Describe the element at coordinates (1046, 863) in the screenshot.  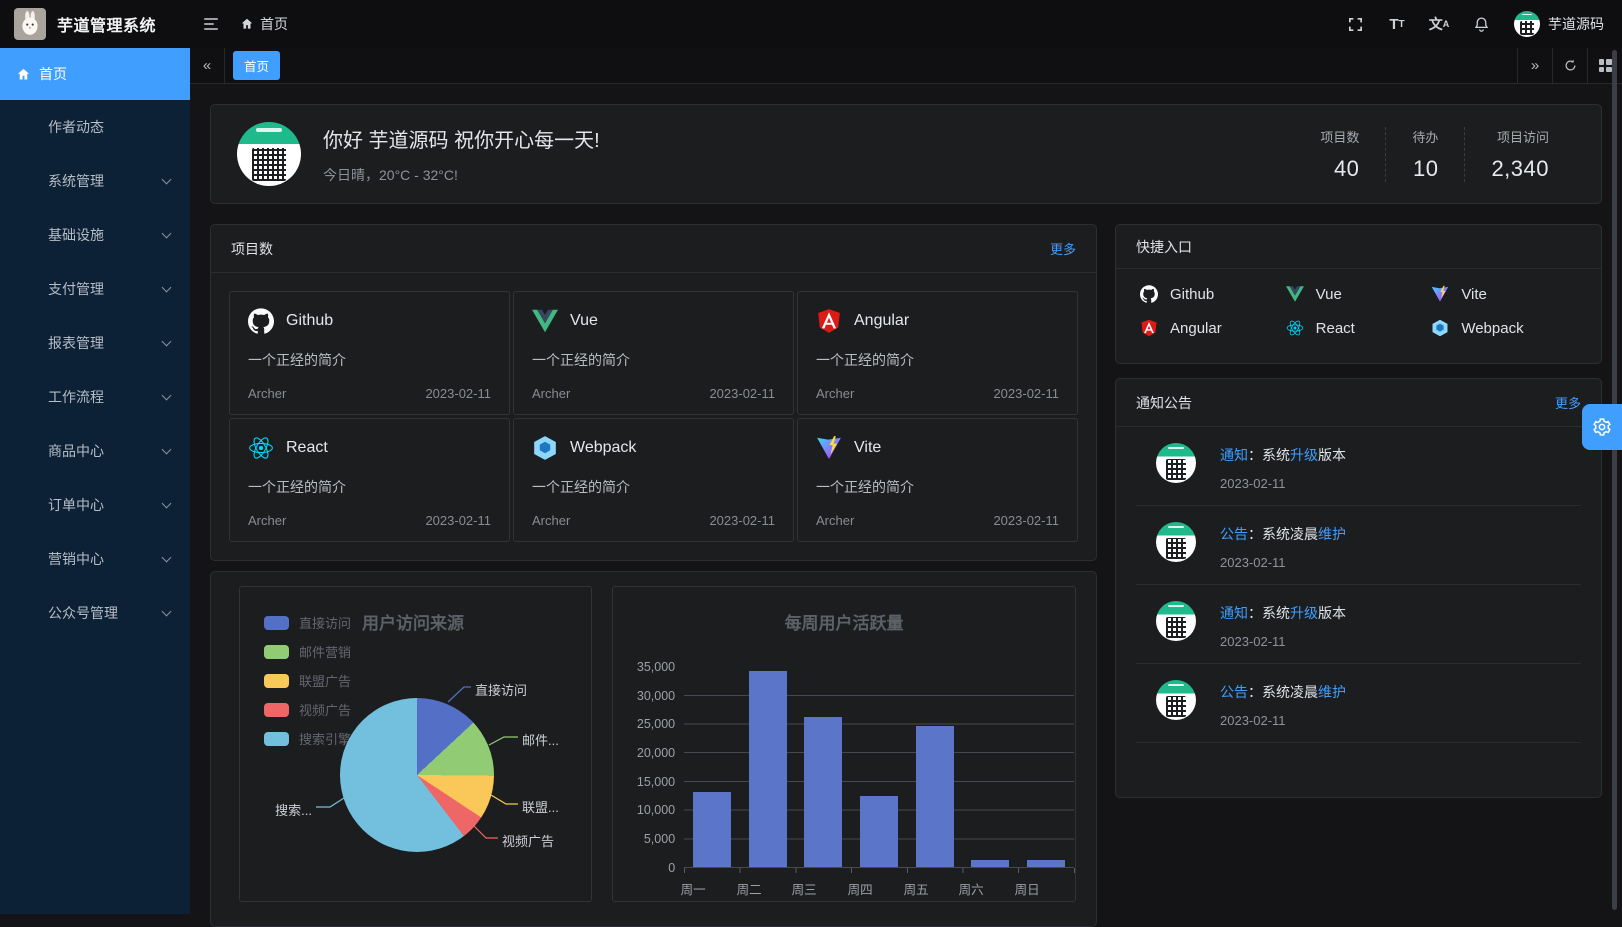
I see `bar-sun` at that location.